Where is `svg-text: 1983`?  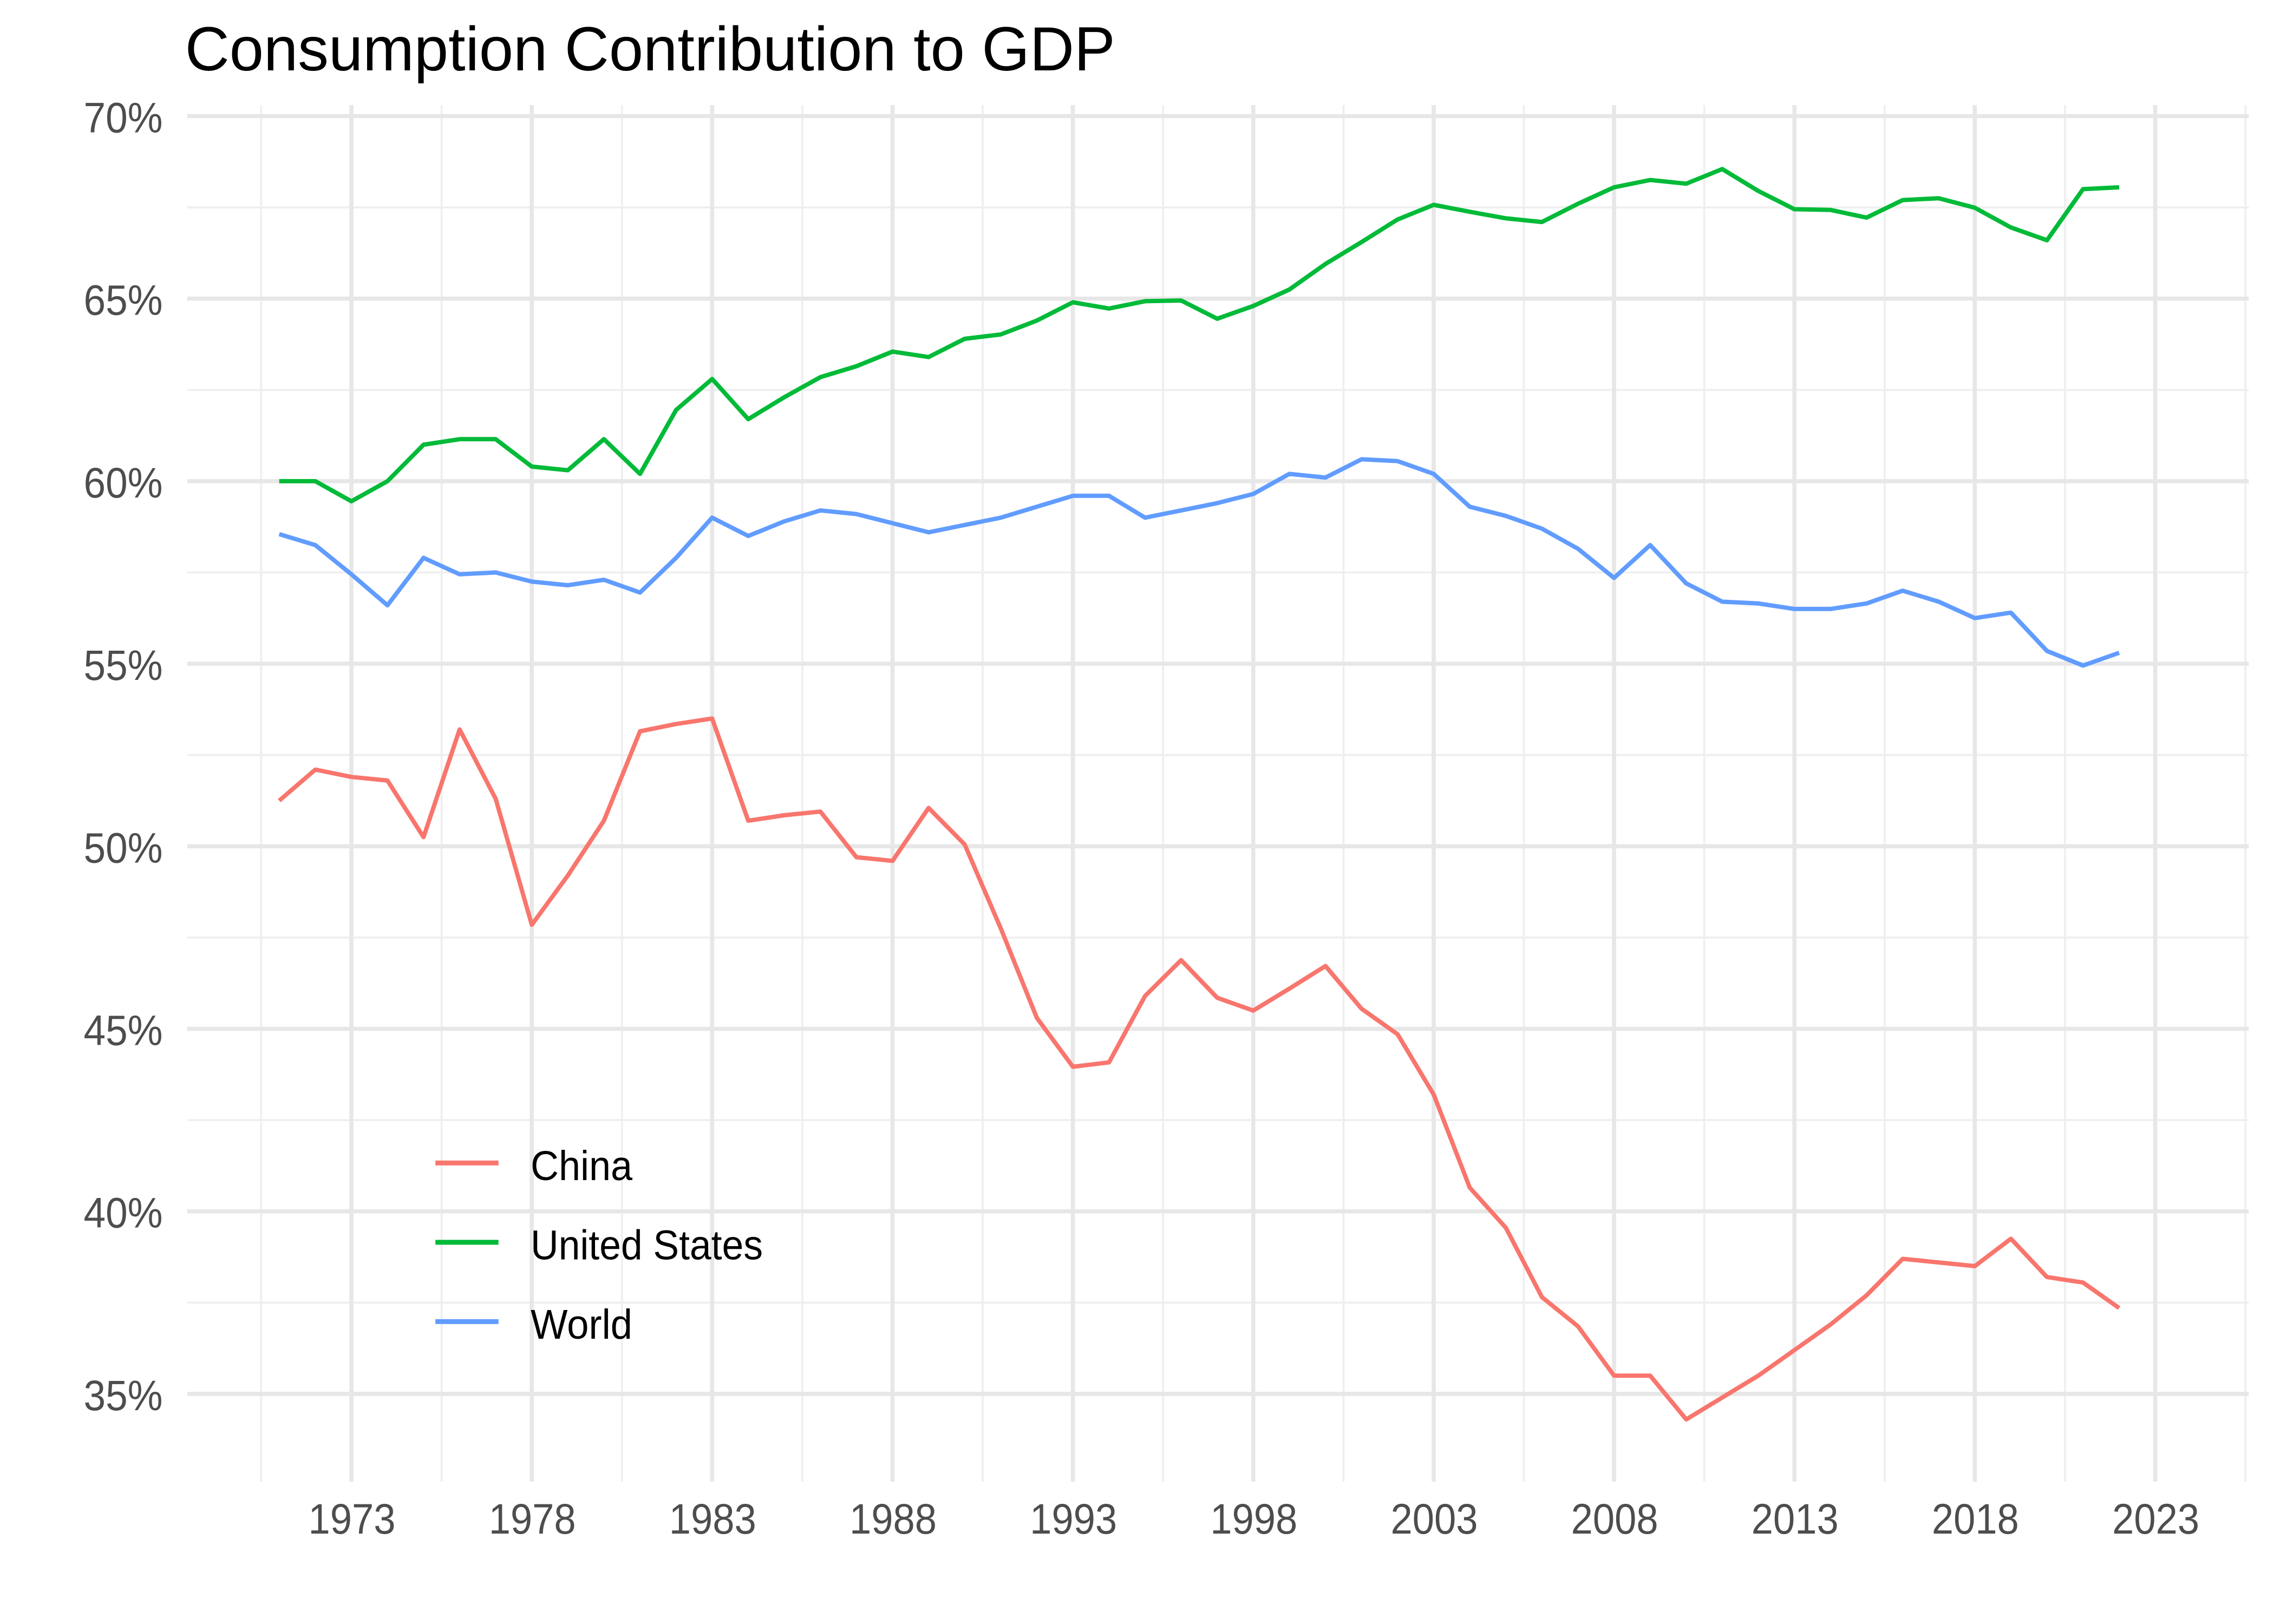
svg-text: 1983 is located at coordinates (713, 1519).